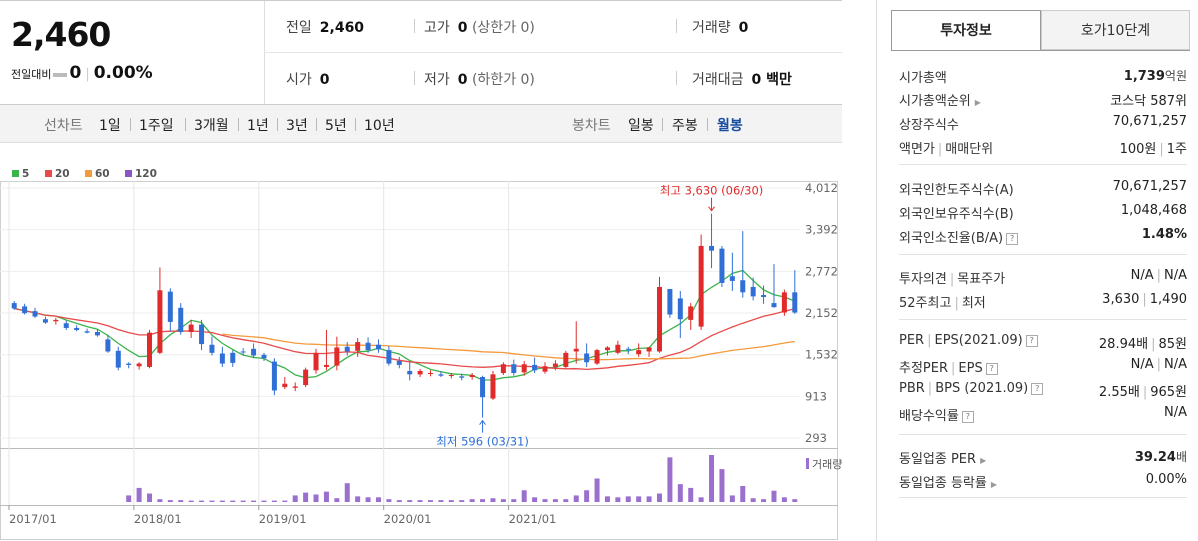 The height and width of the screenshot is (541, 1198). I want to click on candle-daily: 일봉, so click(641, 126).